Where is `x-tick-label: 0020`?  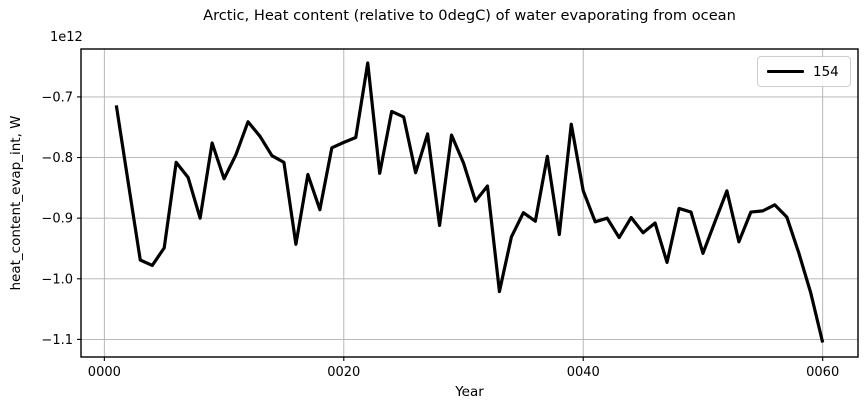
x-tick-label: 0020 is located at coordinates (343, 372).